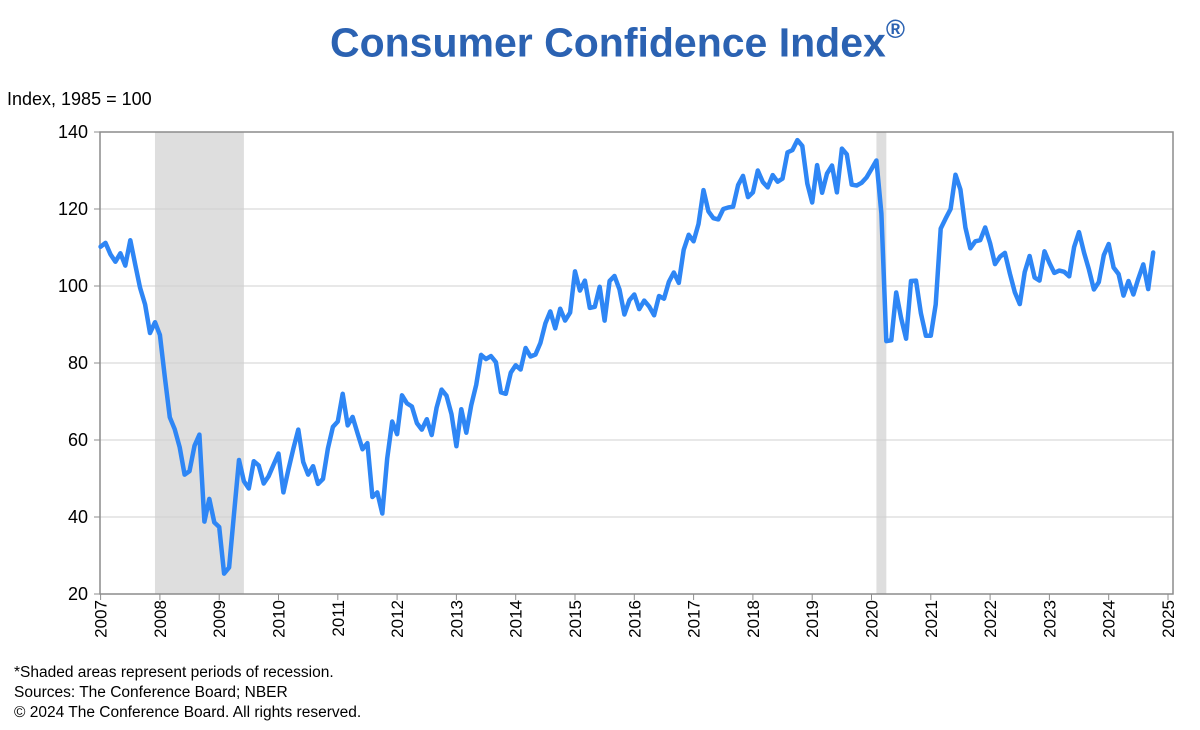 This screenshot has width=1200, height=730. What do you see at coordinates (812, 619) in the screenshot?
I see `x-tick-label: 2019` at bounding box center [812, 619].